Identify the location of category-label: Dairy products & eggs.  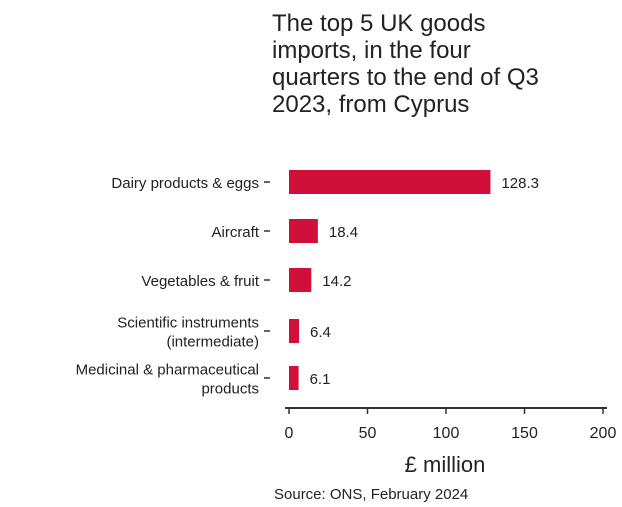
(185, 183).